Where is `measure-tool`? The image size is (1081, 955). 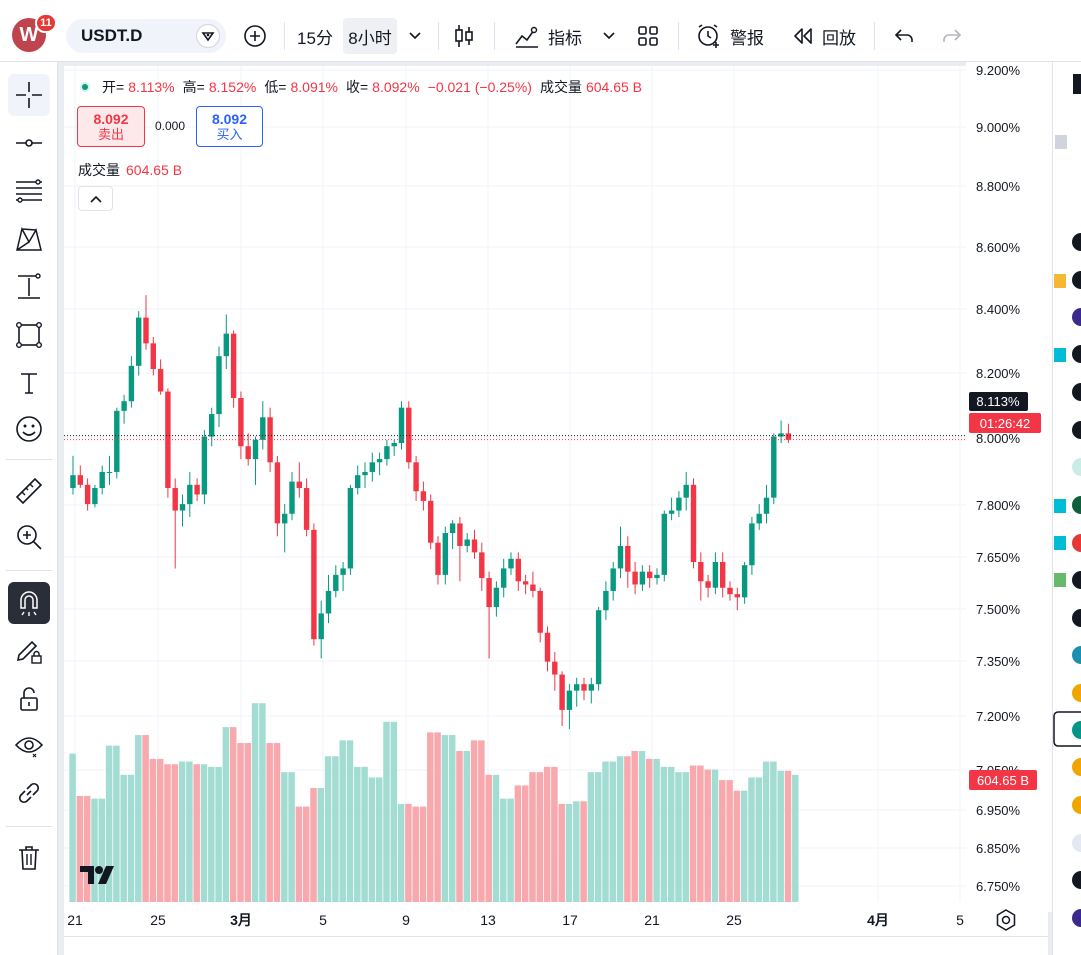
measure-tool is located at coordinates (29, 491).